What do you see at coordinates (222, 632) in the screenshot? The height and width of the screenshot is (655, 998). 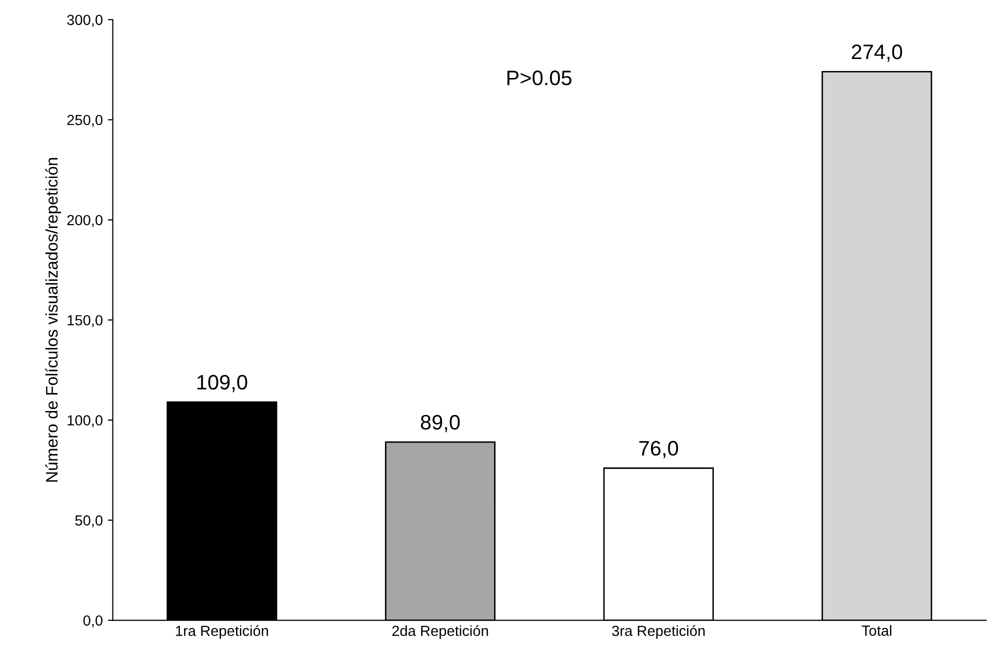 I see `x-tick-label: 1ra Repetición` at bounding box center [222, 632].